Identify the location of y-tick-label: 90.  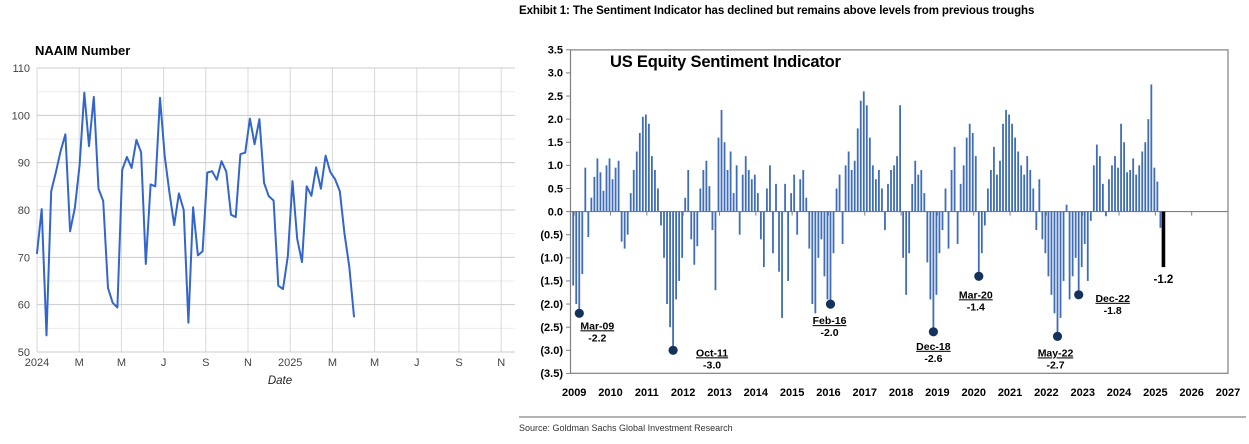
(24, 164).